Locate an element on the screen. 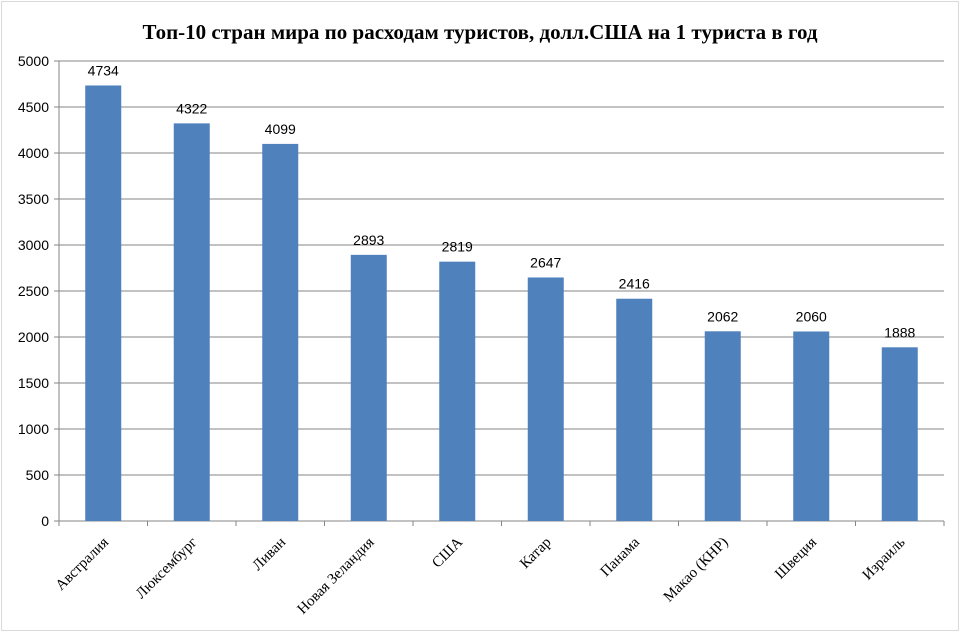 The width and height of the screenshot is (960, 633). data-label: 2819 is located at coordinates (457, 247).